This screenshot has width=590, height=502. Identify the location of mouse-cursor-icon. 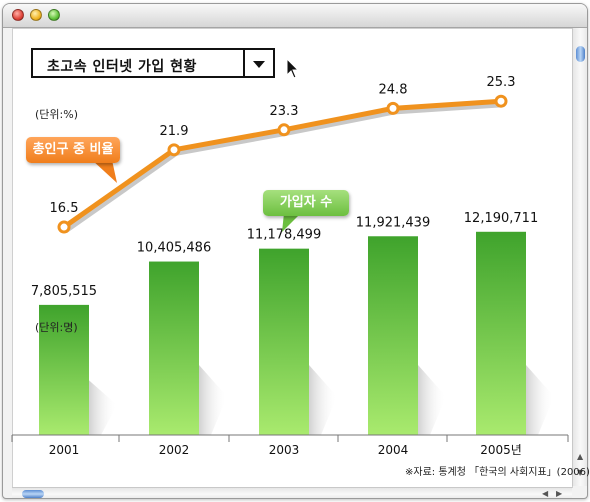
(293, 68).